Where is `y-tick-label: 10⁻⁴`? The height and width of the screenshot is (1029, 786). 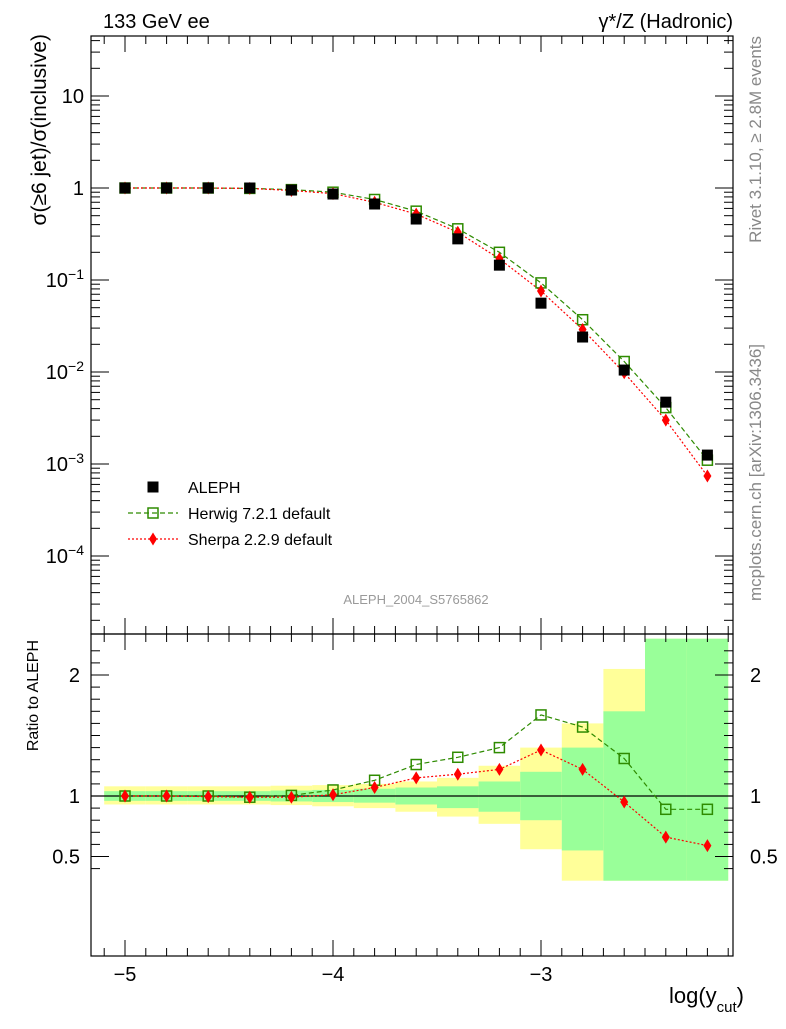 y-tick-label: 10⁻⁴ is located at coordinates (65, 555).